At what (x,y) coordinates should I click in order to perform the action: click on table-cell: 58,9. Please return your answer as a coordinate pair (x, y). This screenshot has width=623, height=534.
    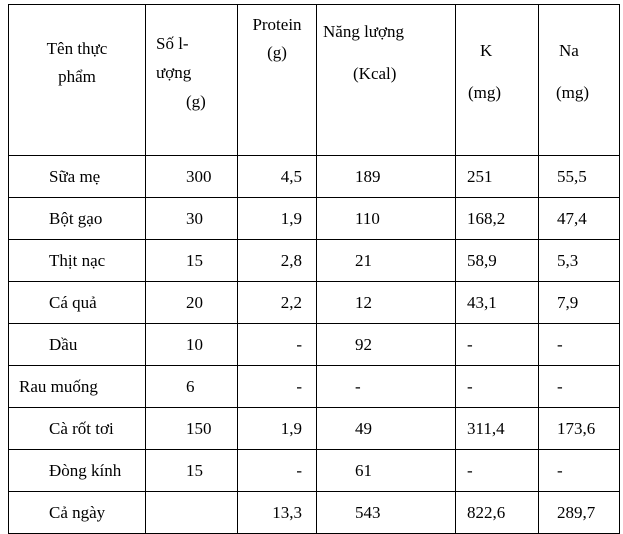
    Looking at the image, I should click on (497, 260).